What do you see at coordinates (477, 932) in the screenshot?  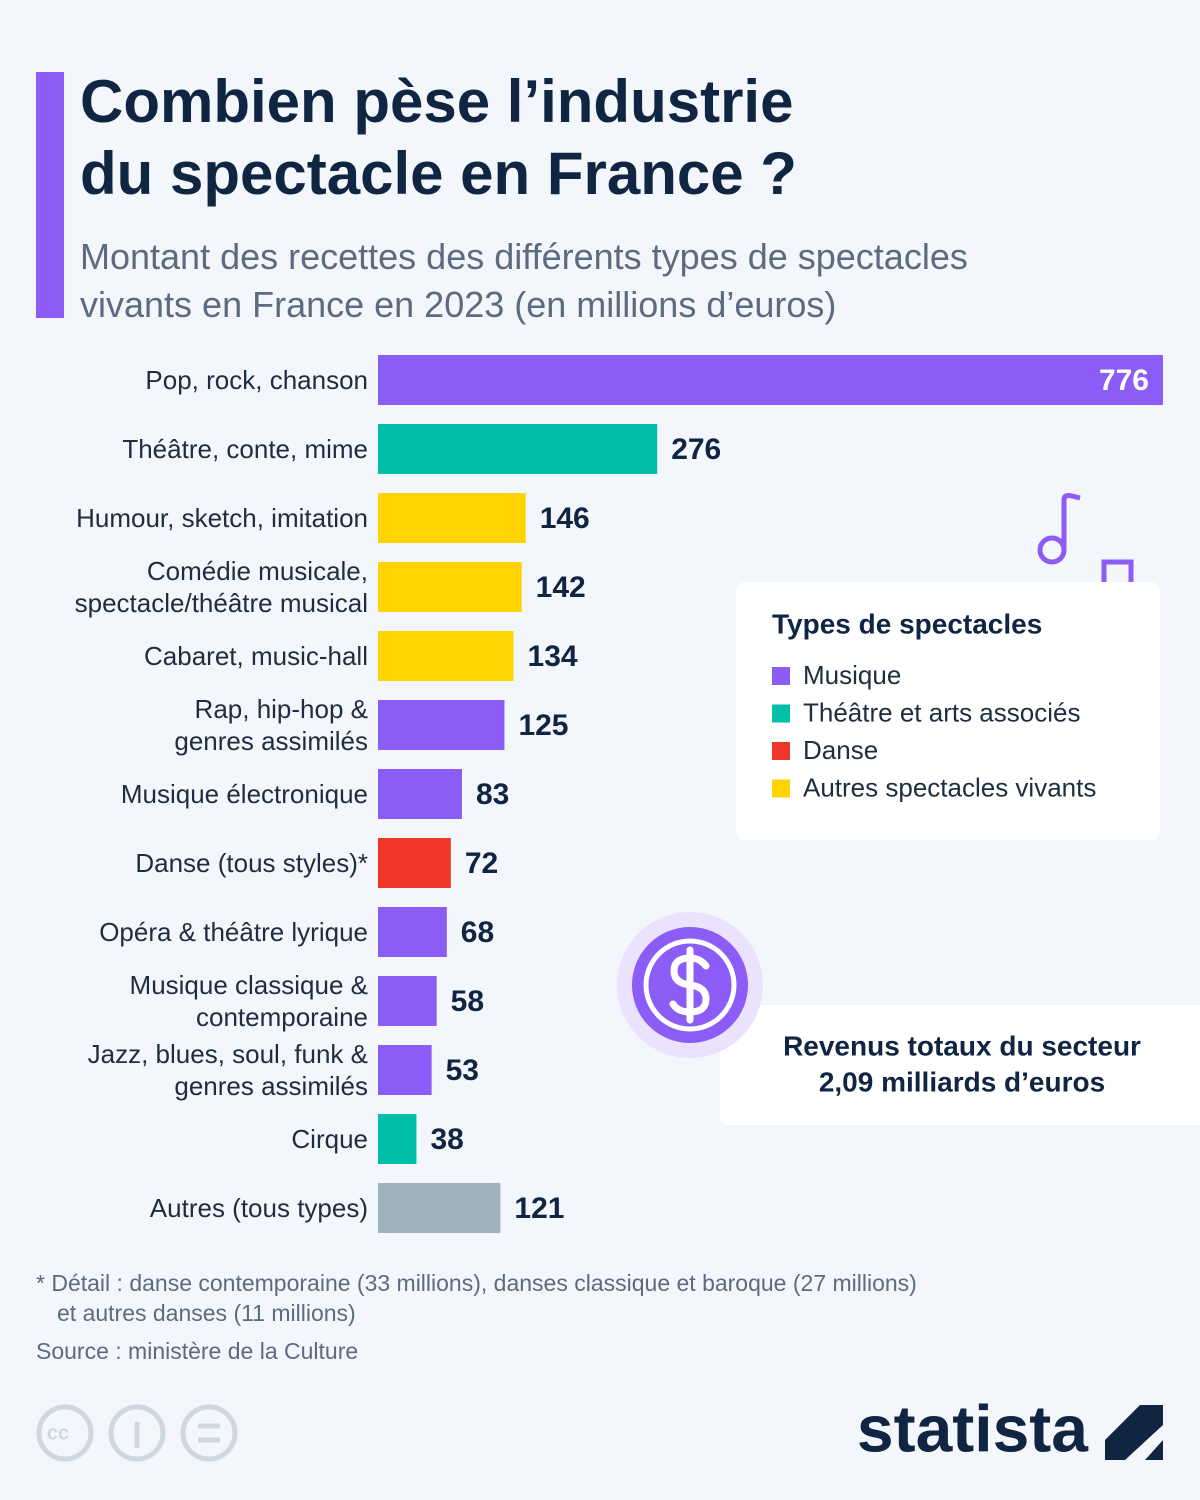 I see `value-label: 68` at bounding box center [477, 932].